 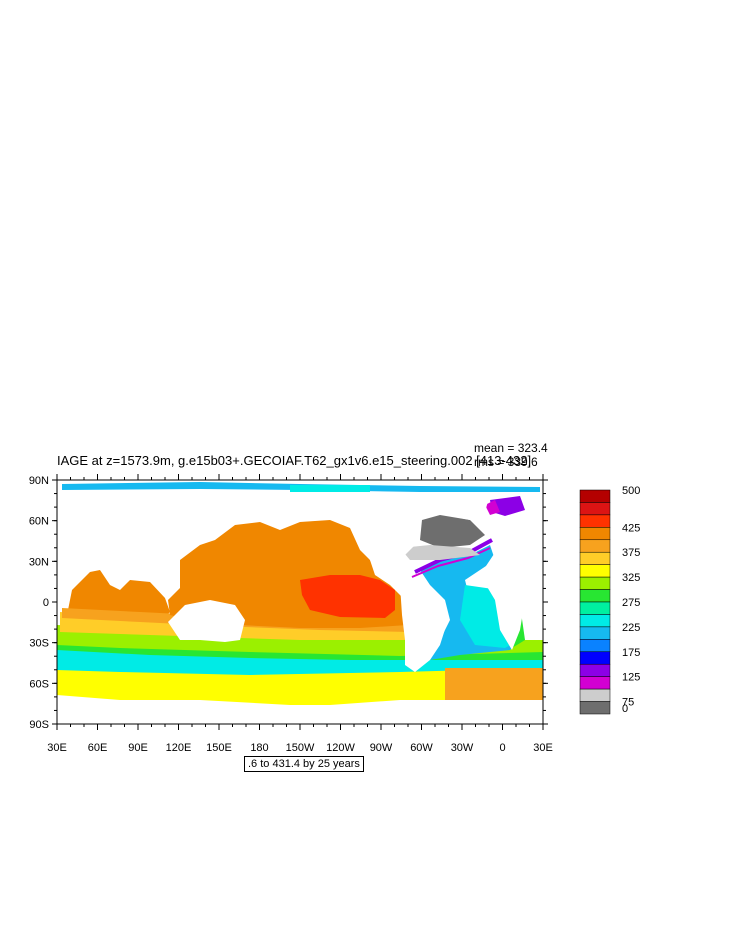 I want to click on latitude-labels: 90N 60N 30N 0 30S 60S 90S, so click(x=39, y=603).